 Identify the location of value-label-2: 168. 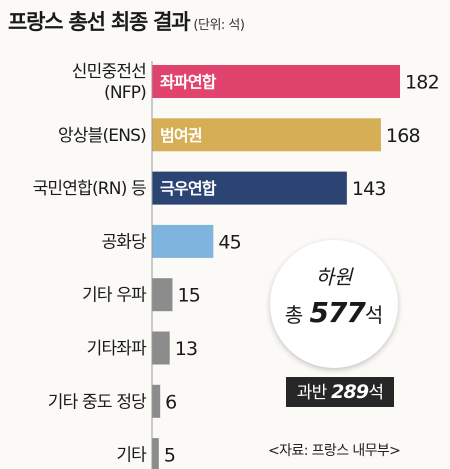
(403, 136).